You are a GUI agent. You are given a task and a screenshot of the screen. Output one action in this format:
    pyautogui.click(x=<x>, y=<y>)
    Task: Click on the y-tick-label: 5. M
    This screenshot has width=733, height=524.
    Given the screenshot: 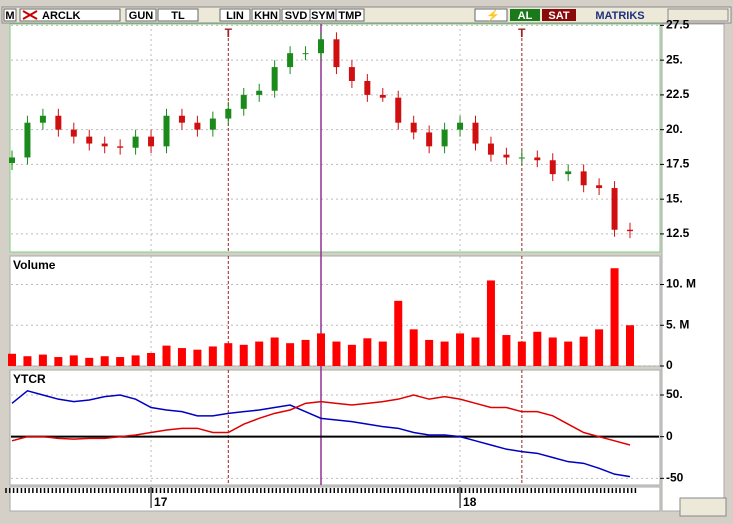 What is the action you would take?
    pyautogui.click(x=677, y=324)
    